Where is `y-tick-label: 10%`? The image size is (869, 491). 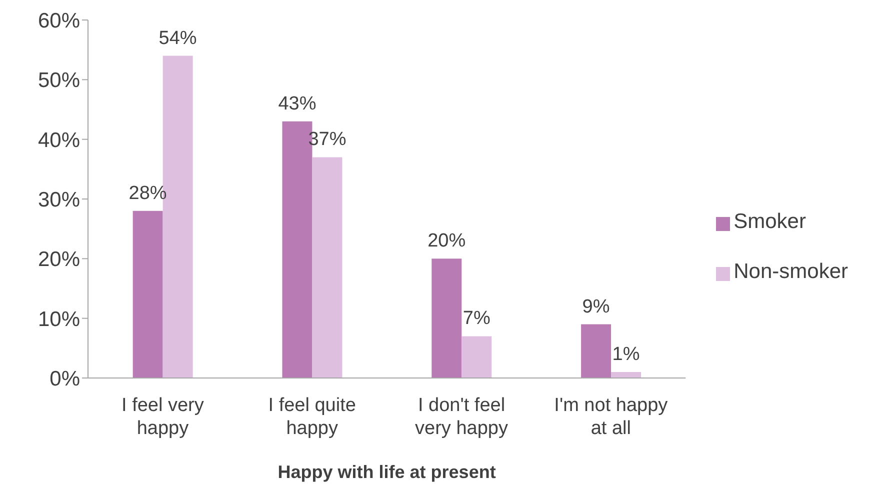
y-tick-label: 10% is located at coordinates (59, 319).